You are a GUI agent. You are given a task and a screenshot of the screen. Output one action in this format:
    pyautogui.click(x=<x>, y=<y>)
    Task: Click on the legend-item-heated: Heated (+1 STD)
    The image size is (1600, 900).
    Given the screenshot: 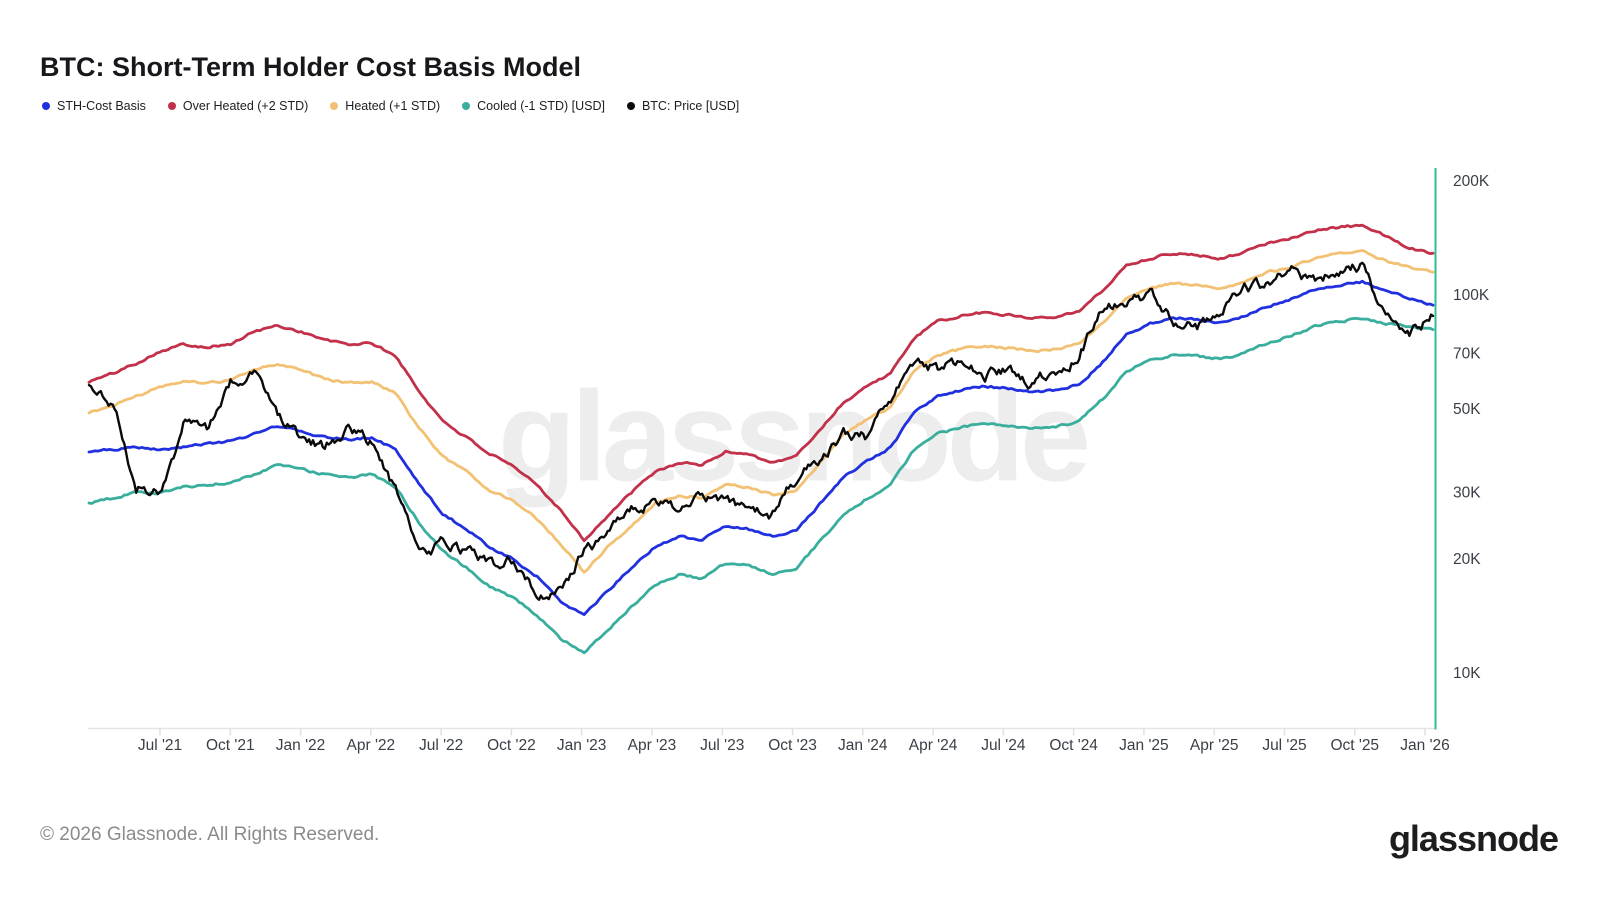 What is the action you would take?
    pyautogui.click(x=385, y=106)
    